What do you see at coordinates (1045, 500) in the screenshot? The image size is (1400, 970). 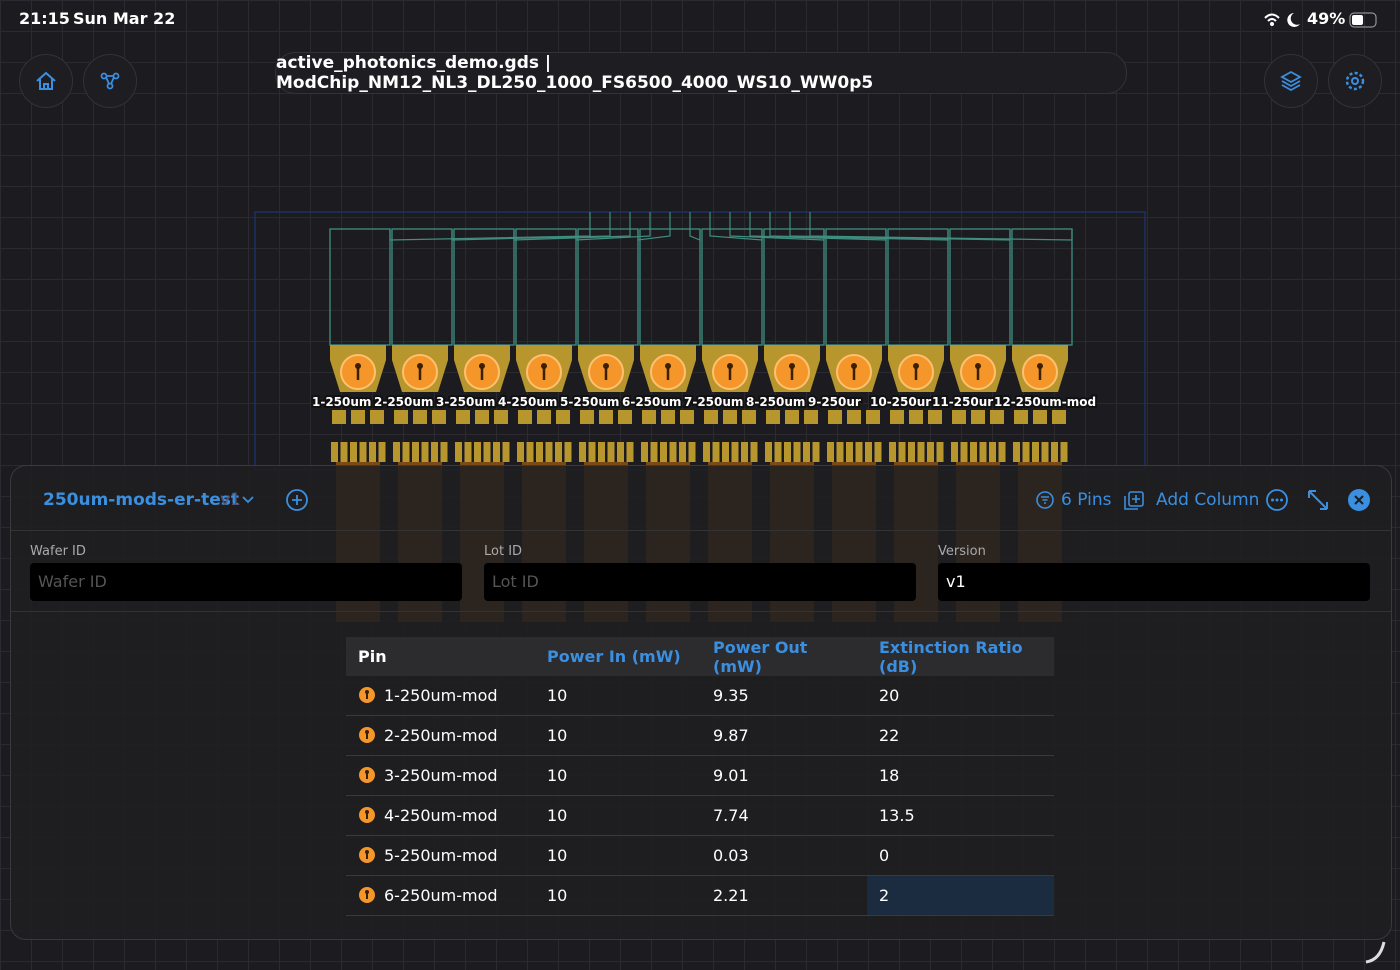 I see `filter-icon` at bounding box center [1045, 500].